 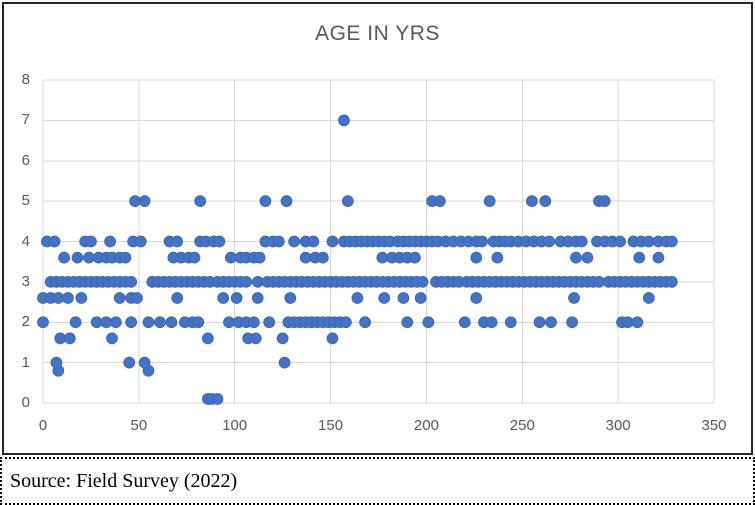 What do you see at coordinates (25, 79) in the screenshot?
I see `y-tick-label: 8` at bounding box center [25, 79].